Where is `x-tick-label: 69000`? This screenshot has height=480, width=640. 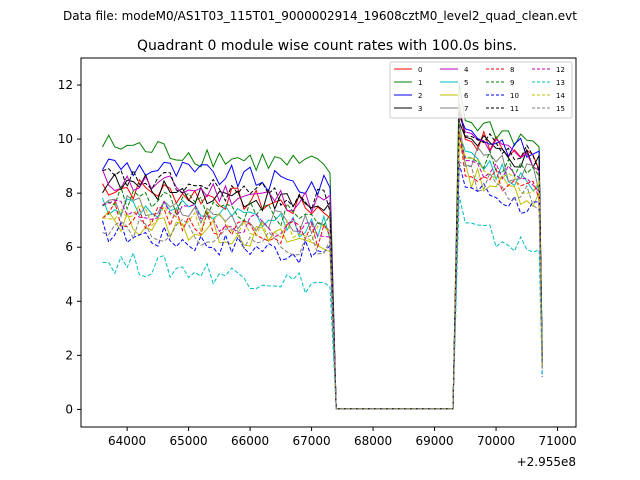 x-tick-label: 69000 is located at coordinates (434, 441).